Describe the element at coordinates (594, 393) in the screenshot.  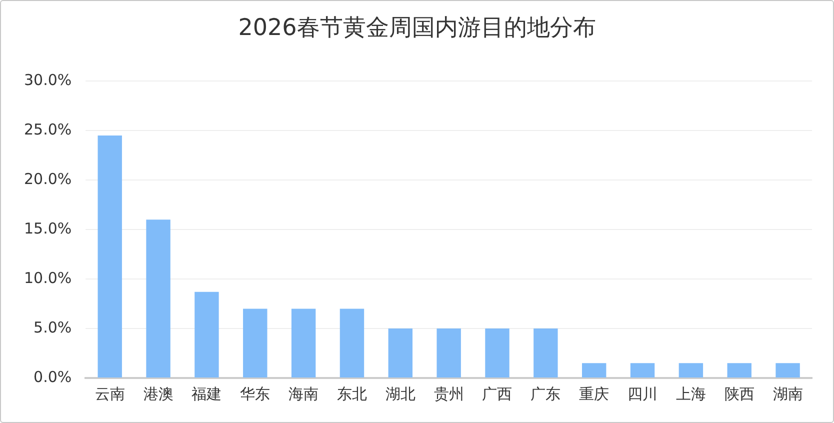
I see `x-tick-label: 重庆` at that location.